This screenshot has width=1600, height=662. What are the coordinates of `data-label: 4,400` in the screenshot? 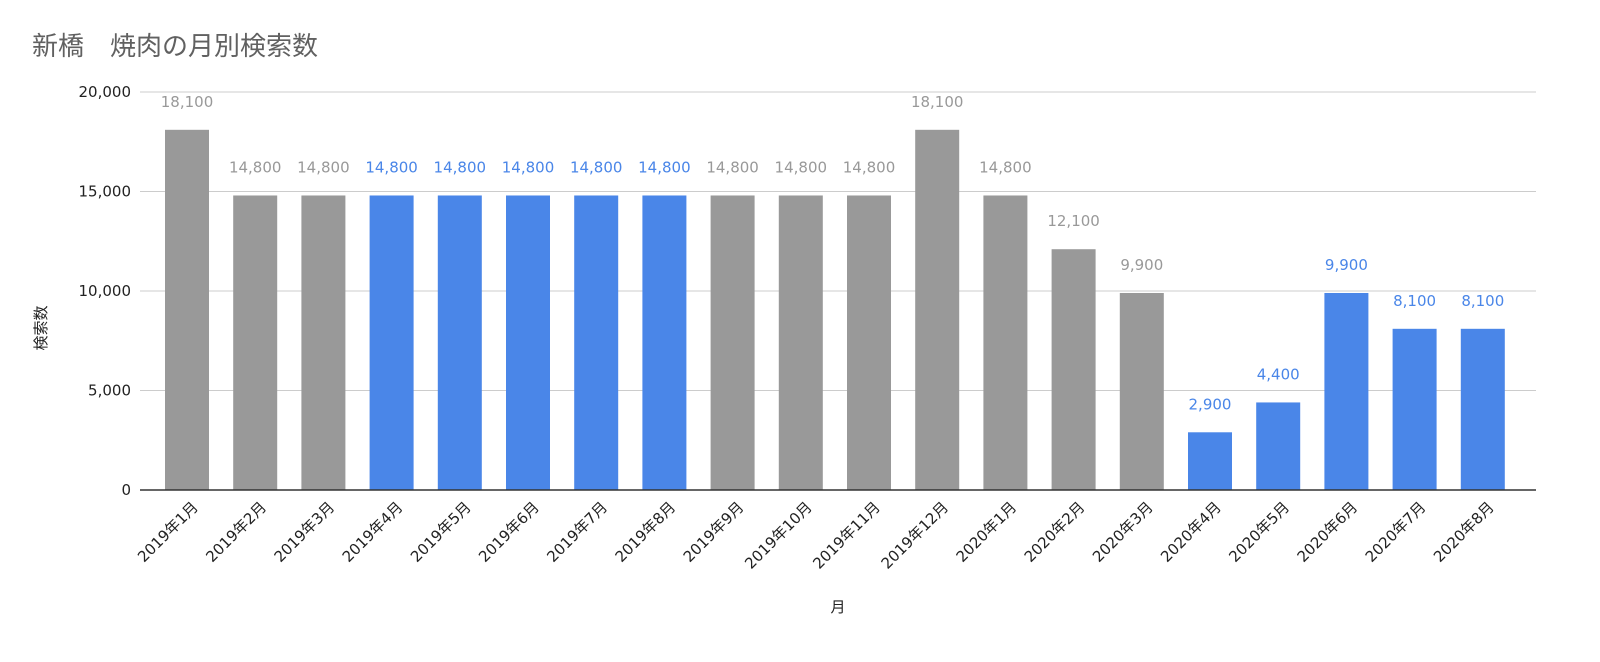 It's located at (1278, 374).